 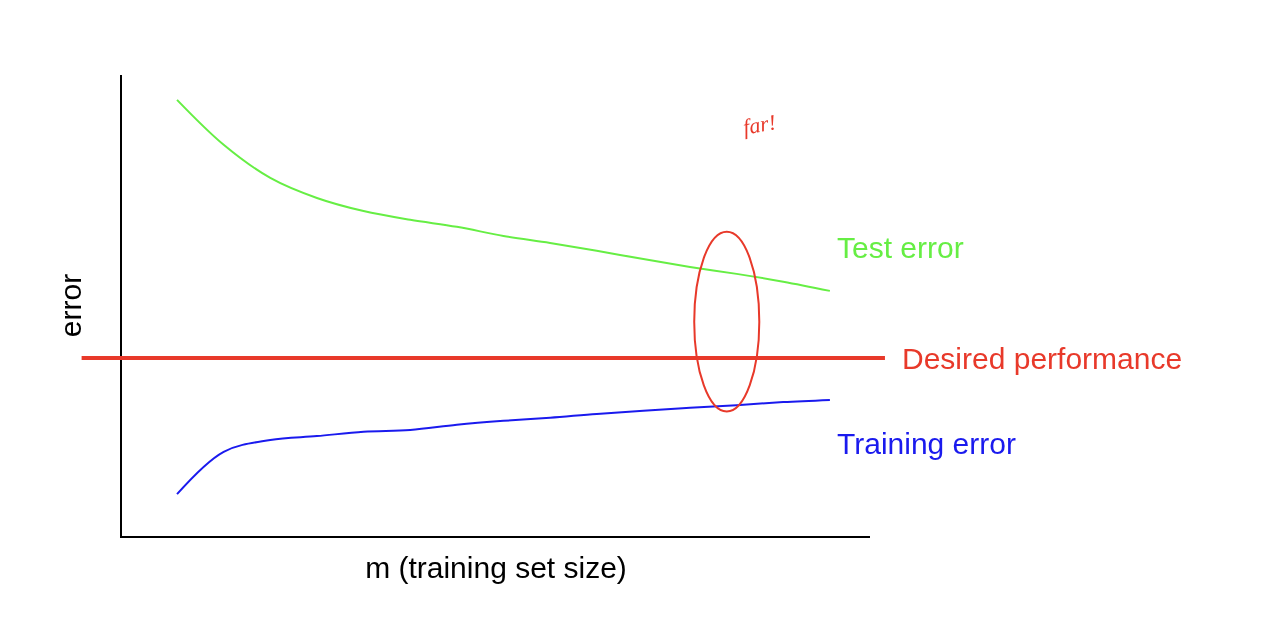 What do you see at coordinates (900, 247) in the screenshot?
I see `series-label: Test error` at bounding box center [900, 247].